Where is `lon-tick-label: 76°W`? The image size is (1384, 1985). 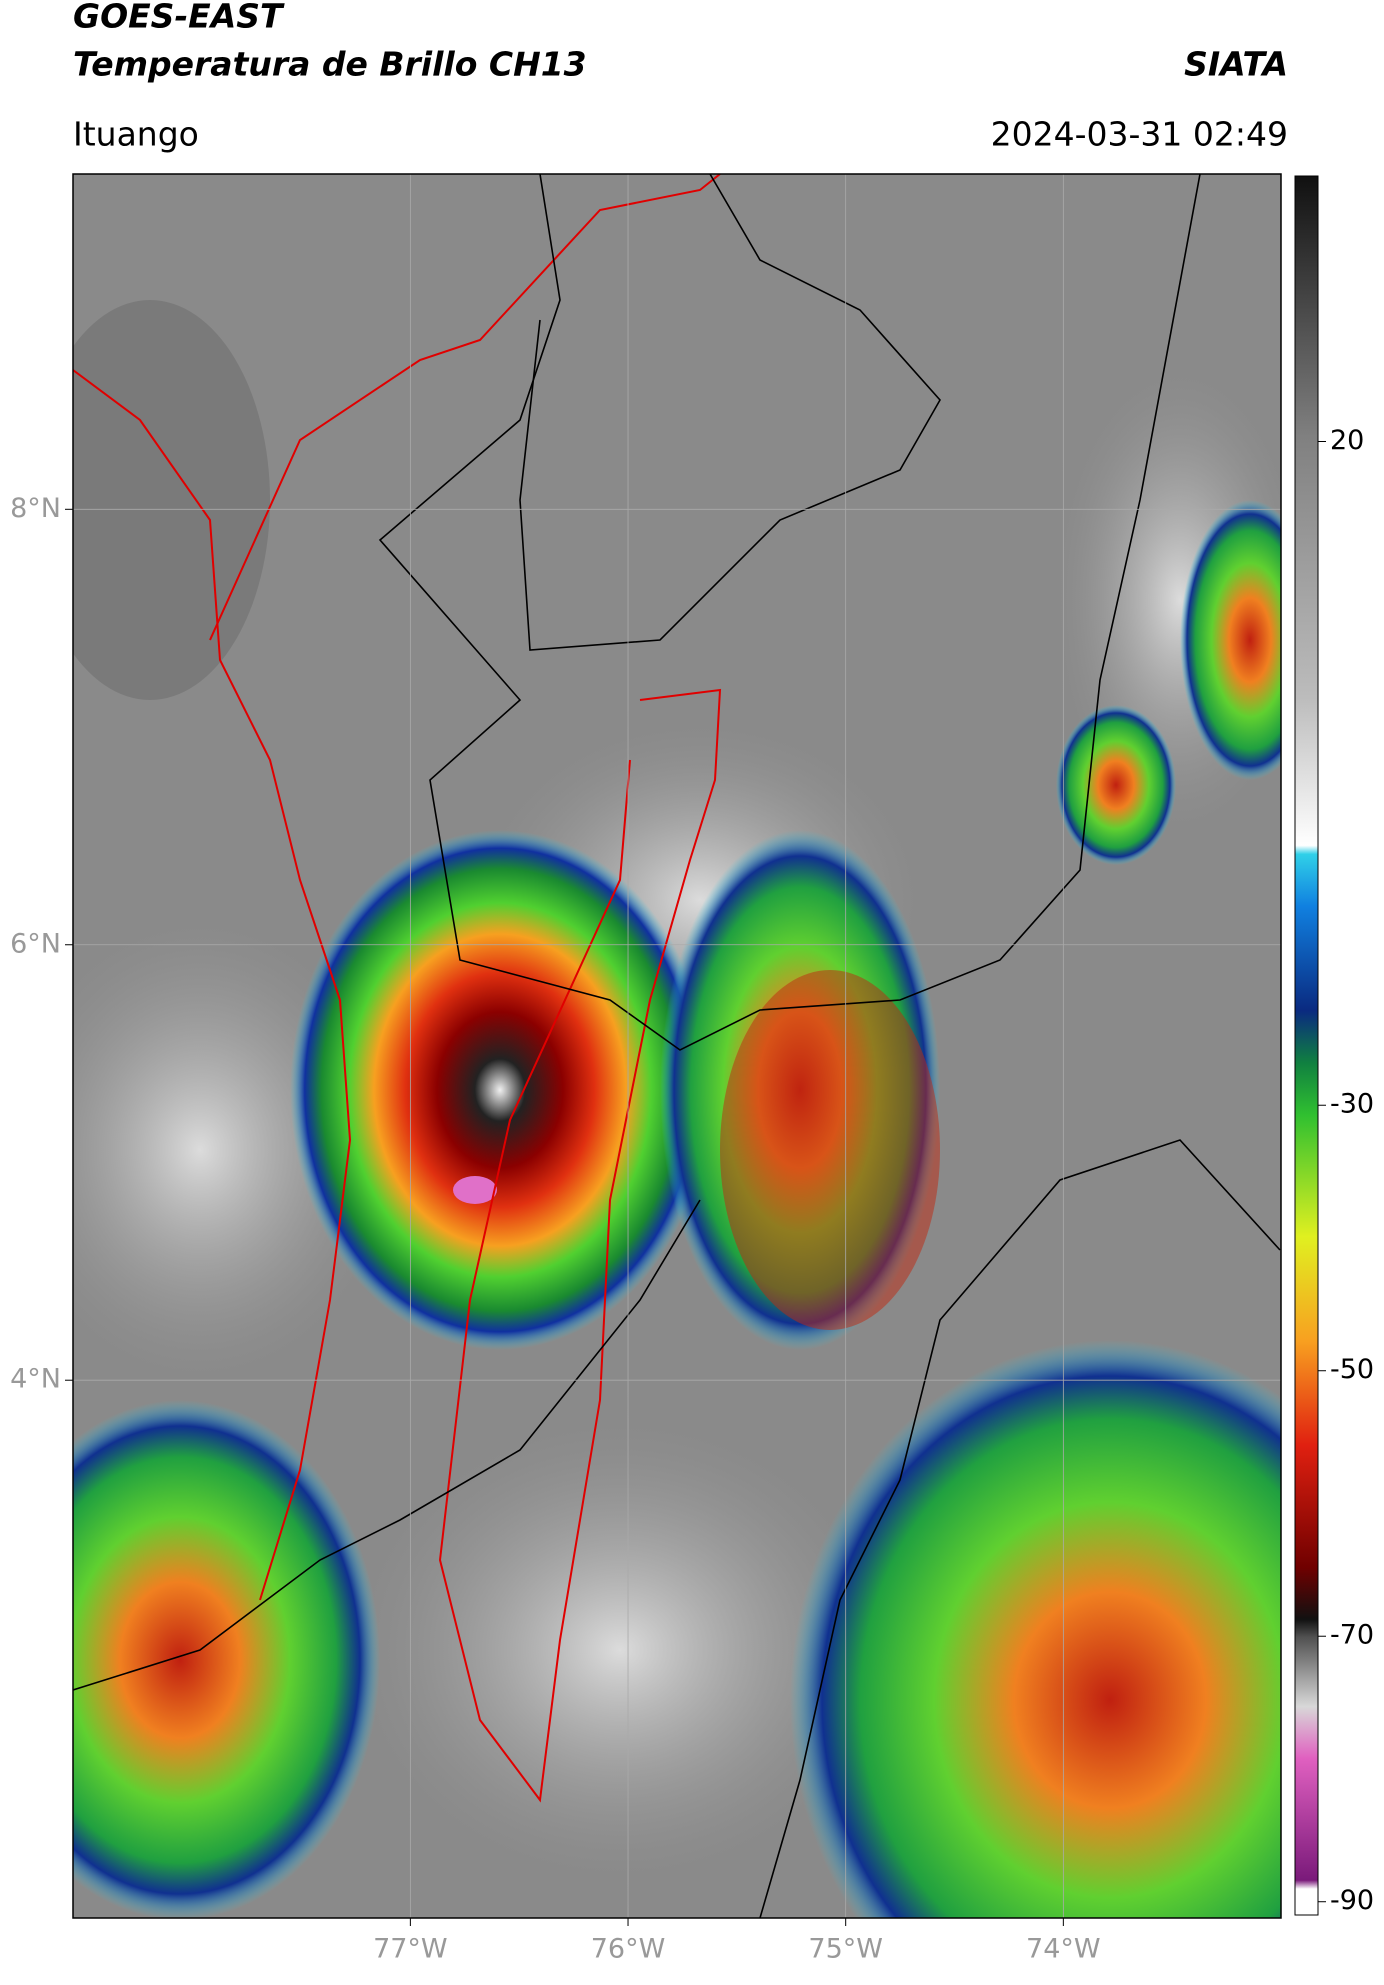 lon-tick-label: 76°W is located at coordinates (628, 1949).